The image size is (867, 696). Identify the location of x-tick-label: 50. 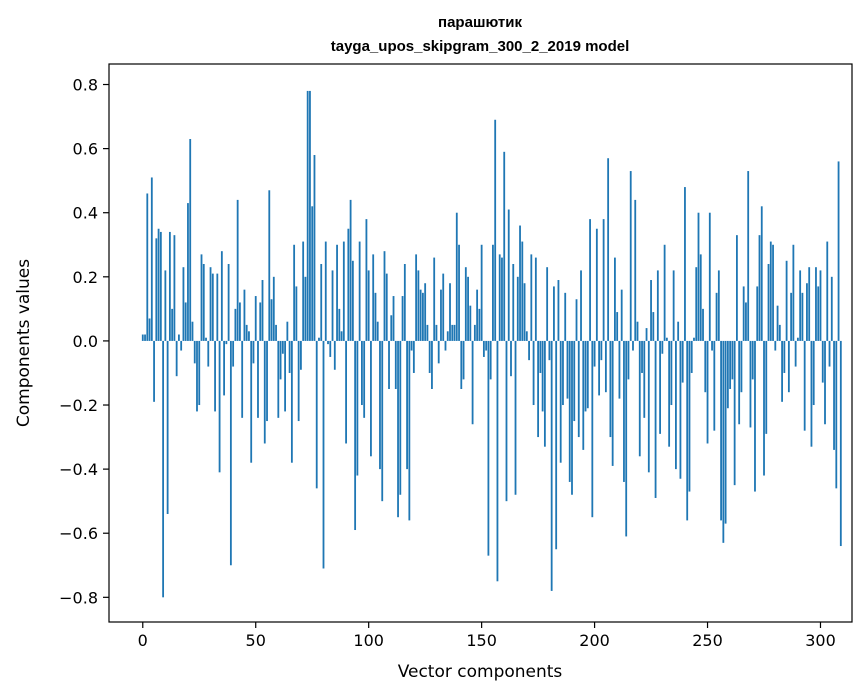
(256, 640).